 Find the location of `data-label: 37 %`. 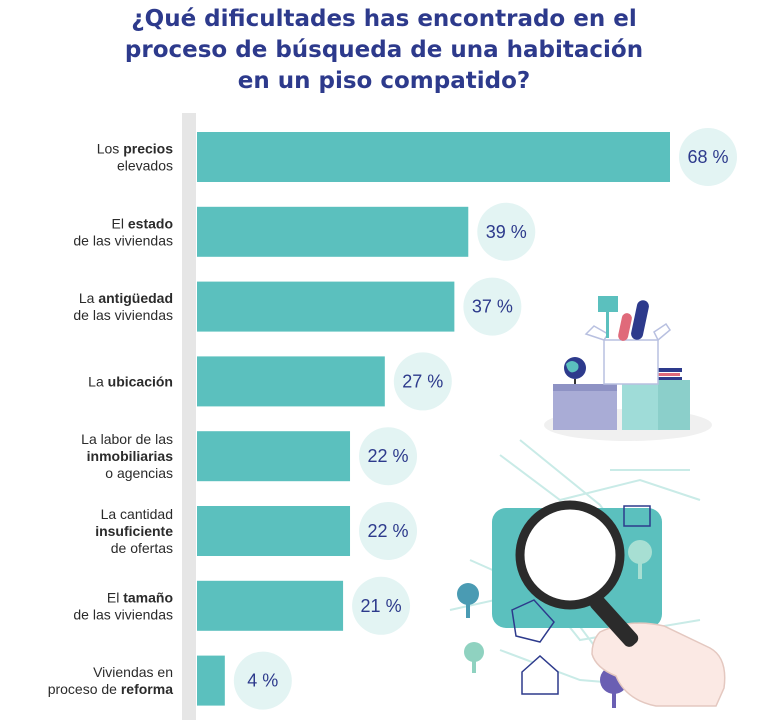

data-label: 37 % is located at coordinates (492, 307).